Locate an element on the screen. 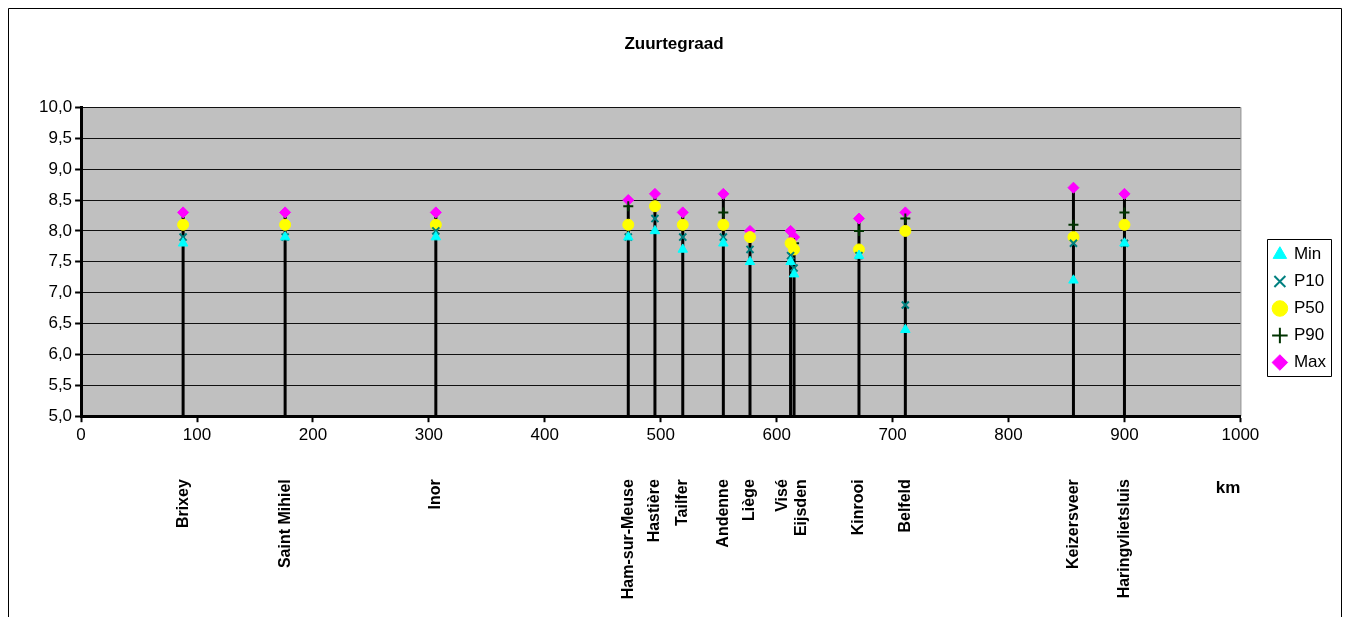 The width and height of the screenshot is (1350, 617). legend-label: Max is located at coordinates (1310, 362).